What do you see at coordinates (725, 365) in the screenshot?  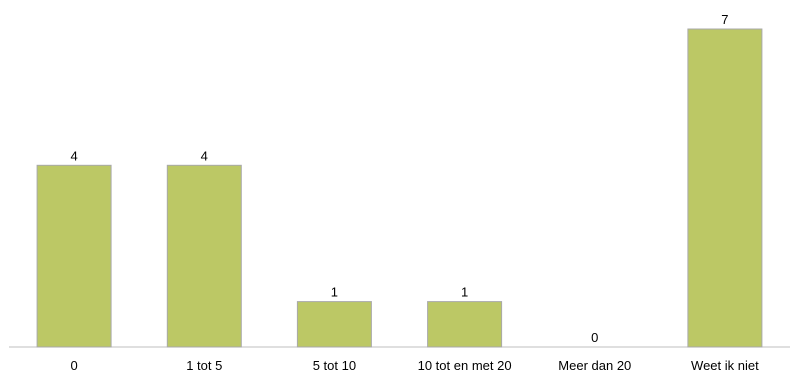 I see `category-label-5: Weet ik niet` at bounding box center [725, 365].